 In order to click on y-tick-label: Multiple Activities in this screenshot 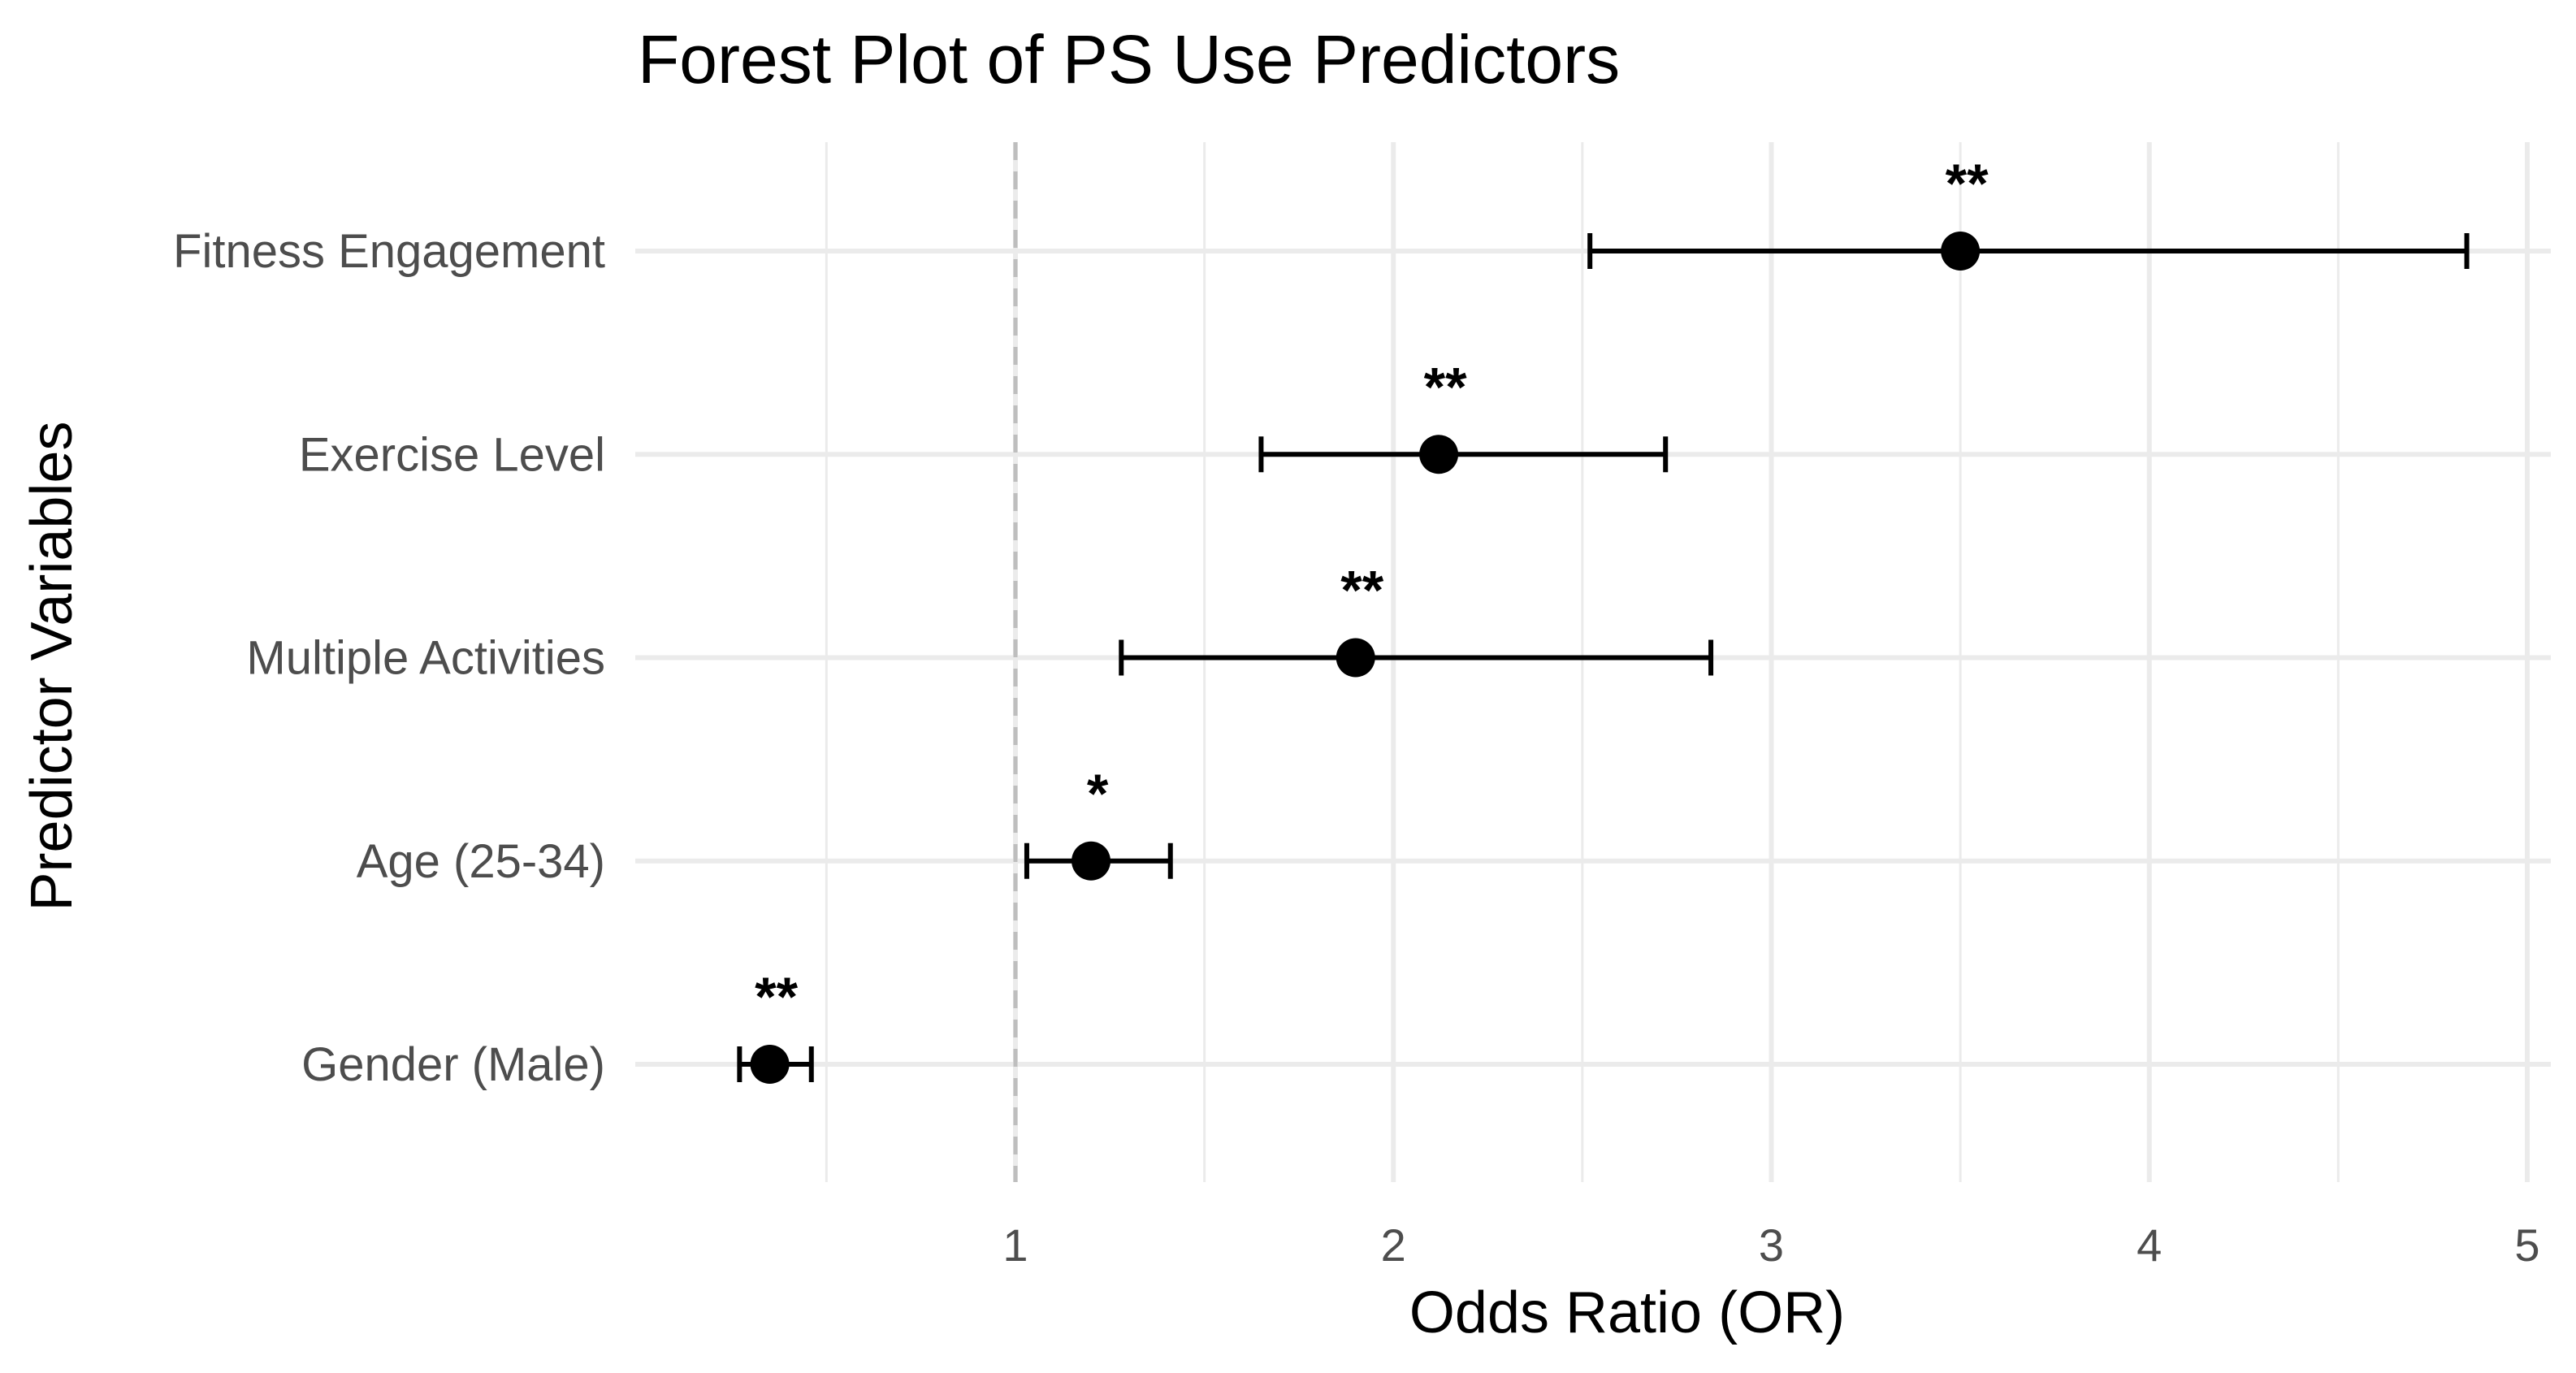, I will do `click(425, 658)`.